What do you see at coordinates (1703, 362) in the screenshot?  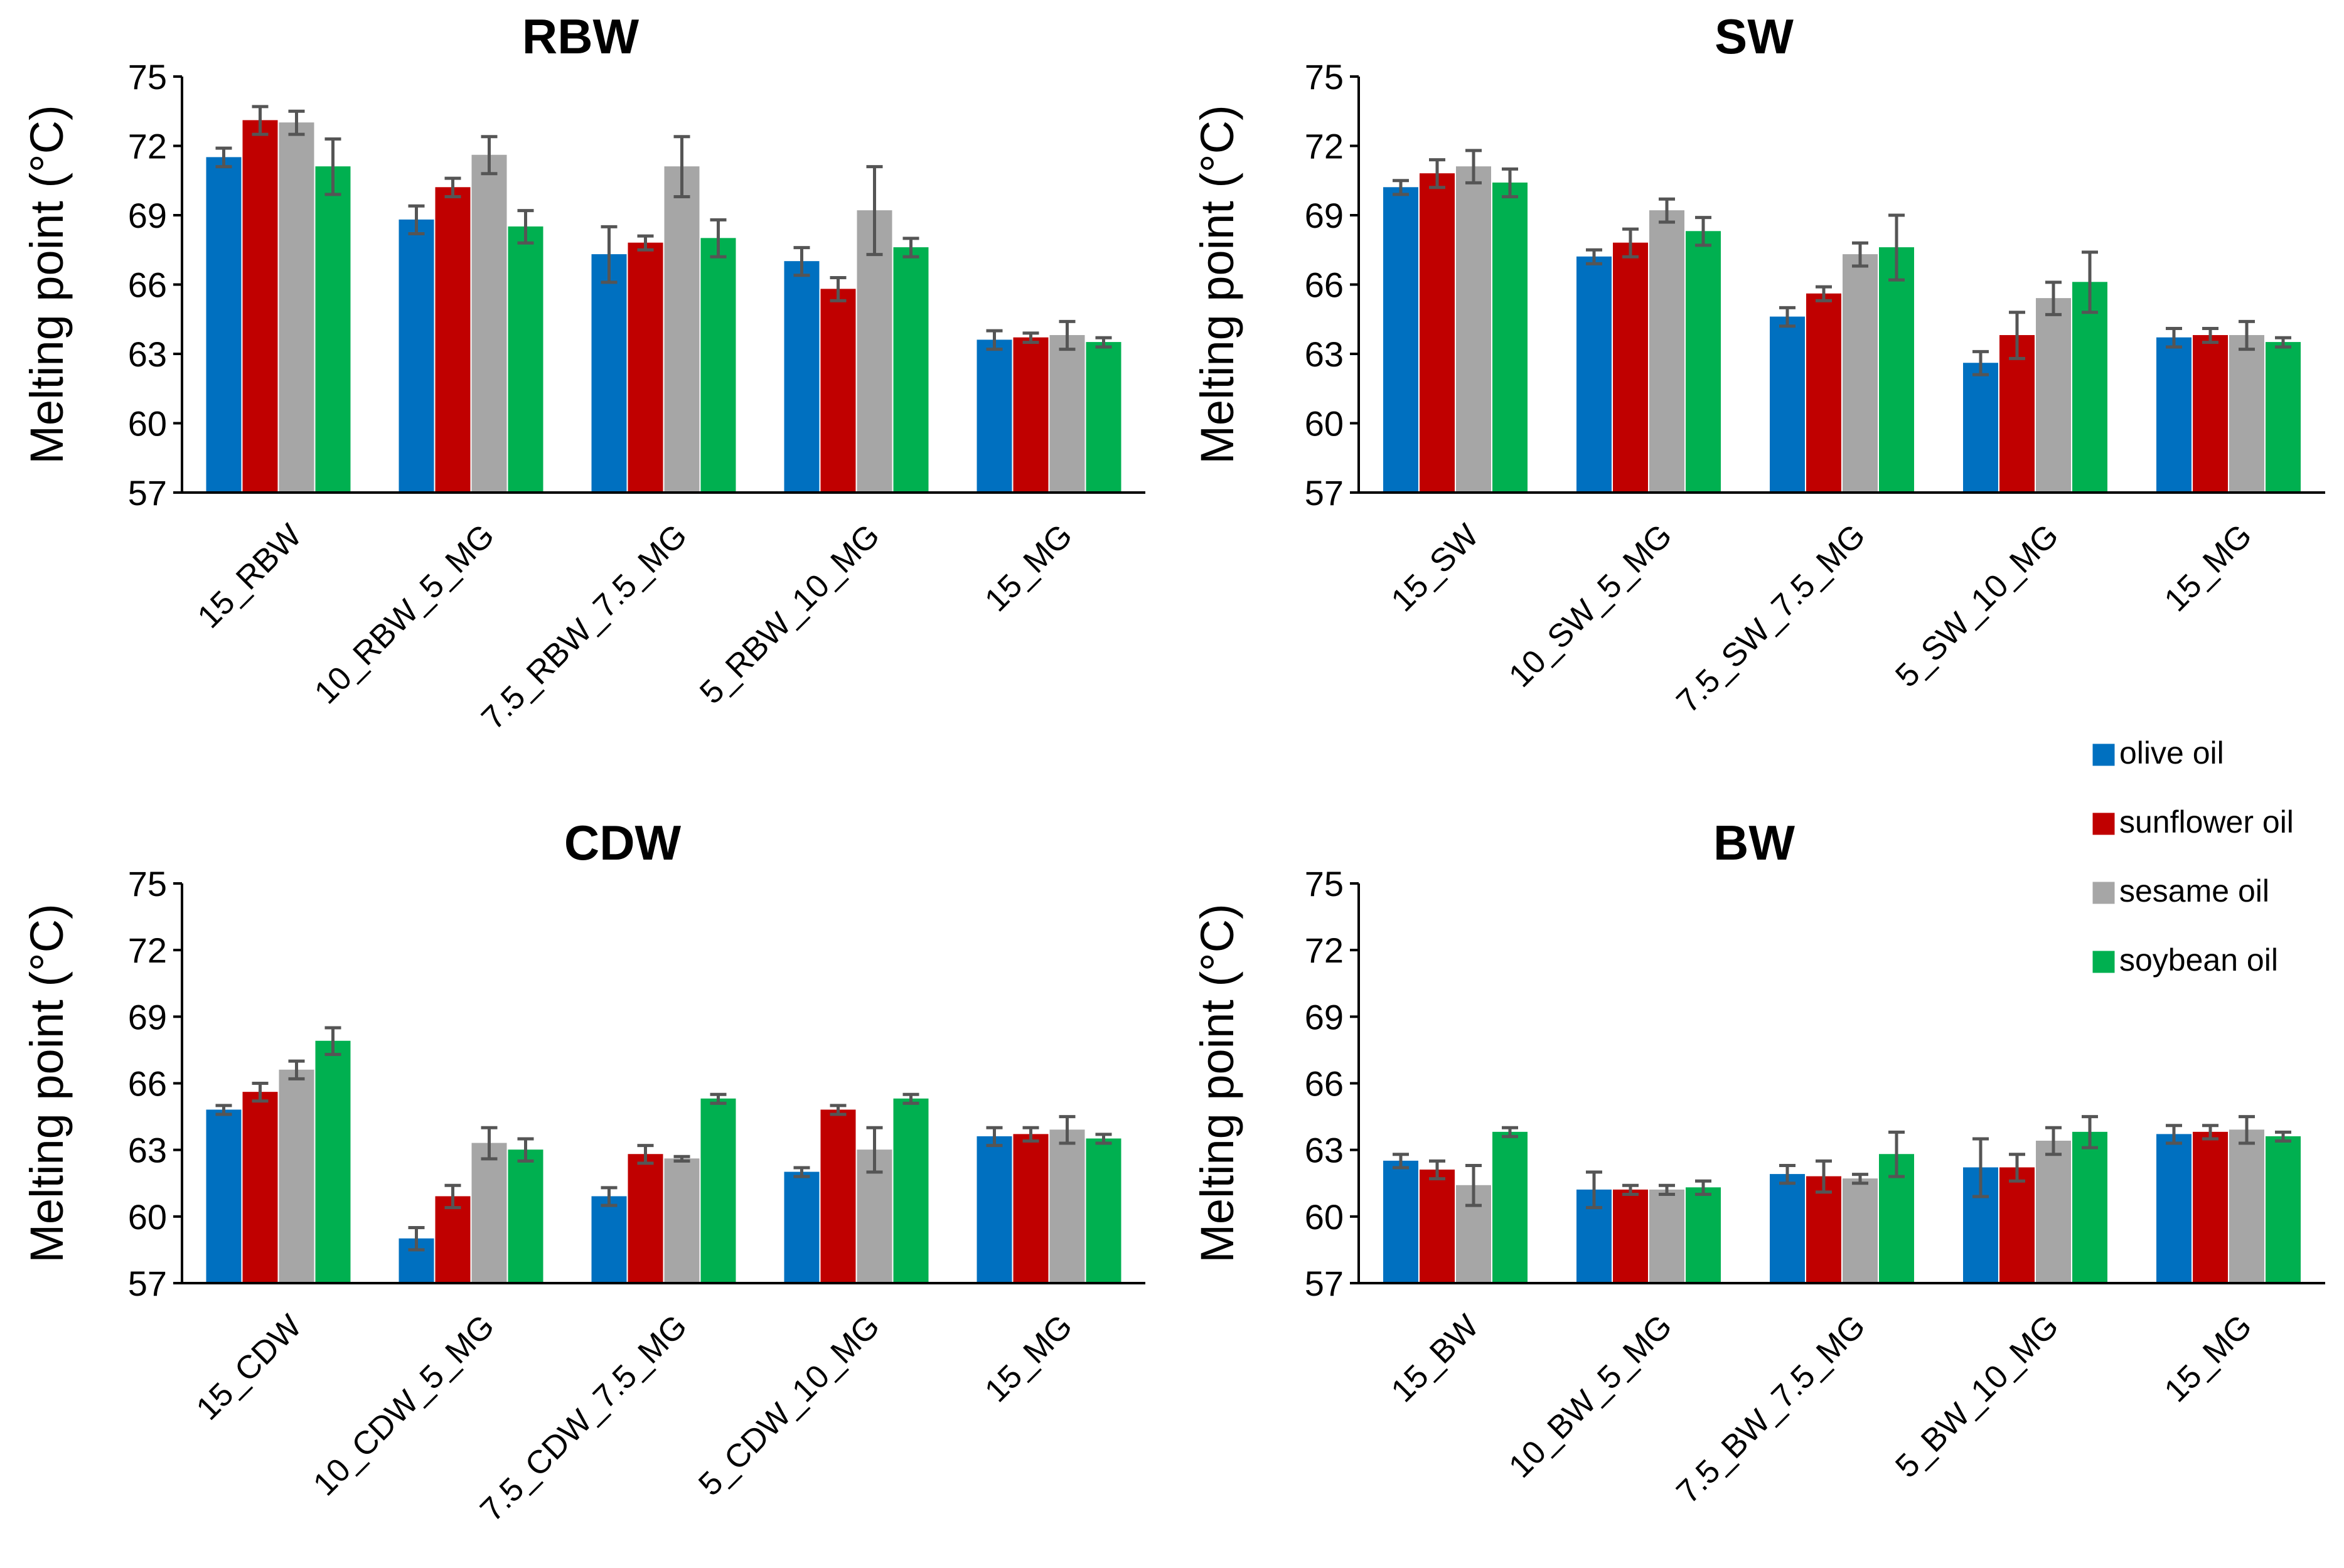 I see `bar-soybean-oil-10-sw-5-mg` at bounding box center [1703, 362].